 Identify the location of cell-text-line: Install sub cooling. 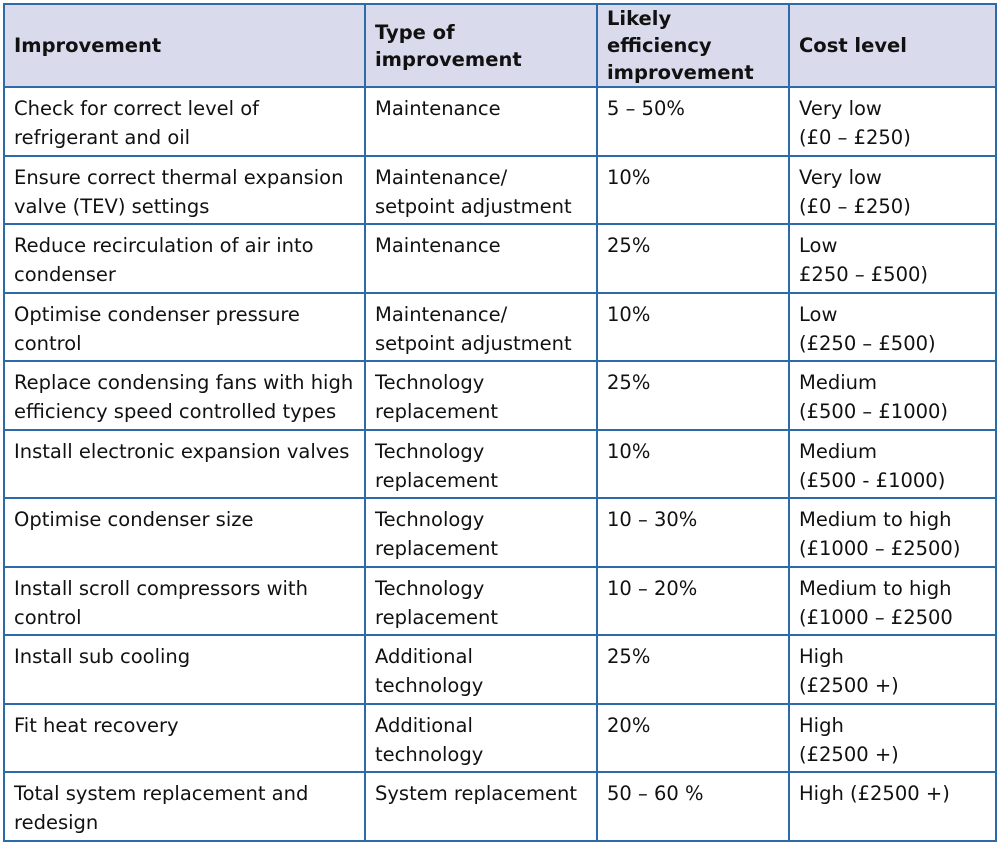
(102, 656).